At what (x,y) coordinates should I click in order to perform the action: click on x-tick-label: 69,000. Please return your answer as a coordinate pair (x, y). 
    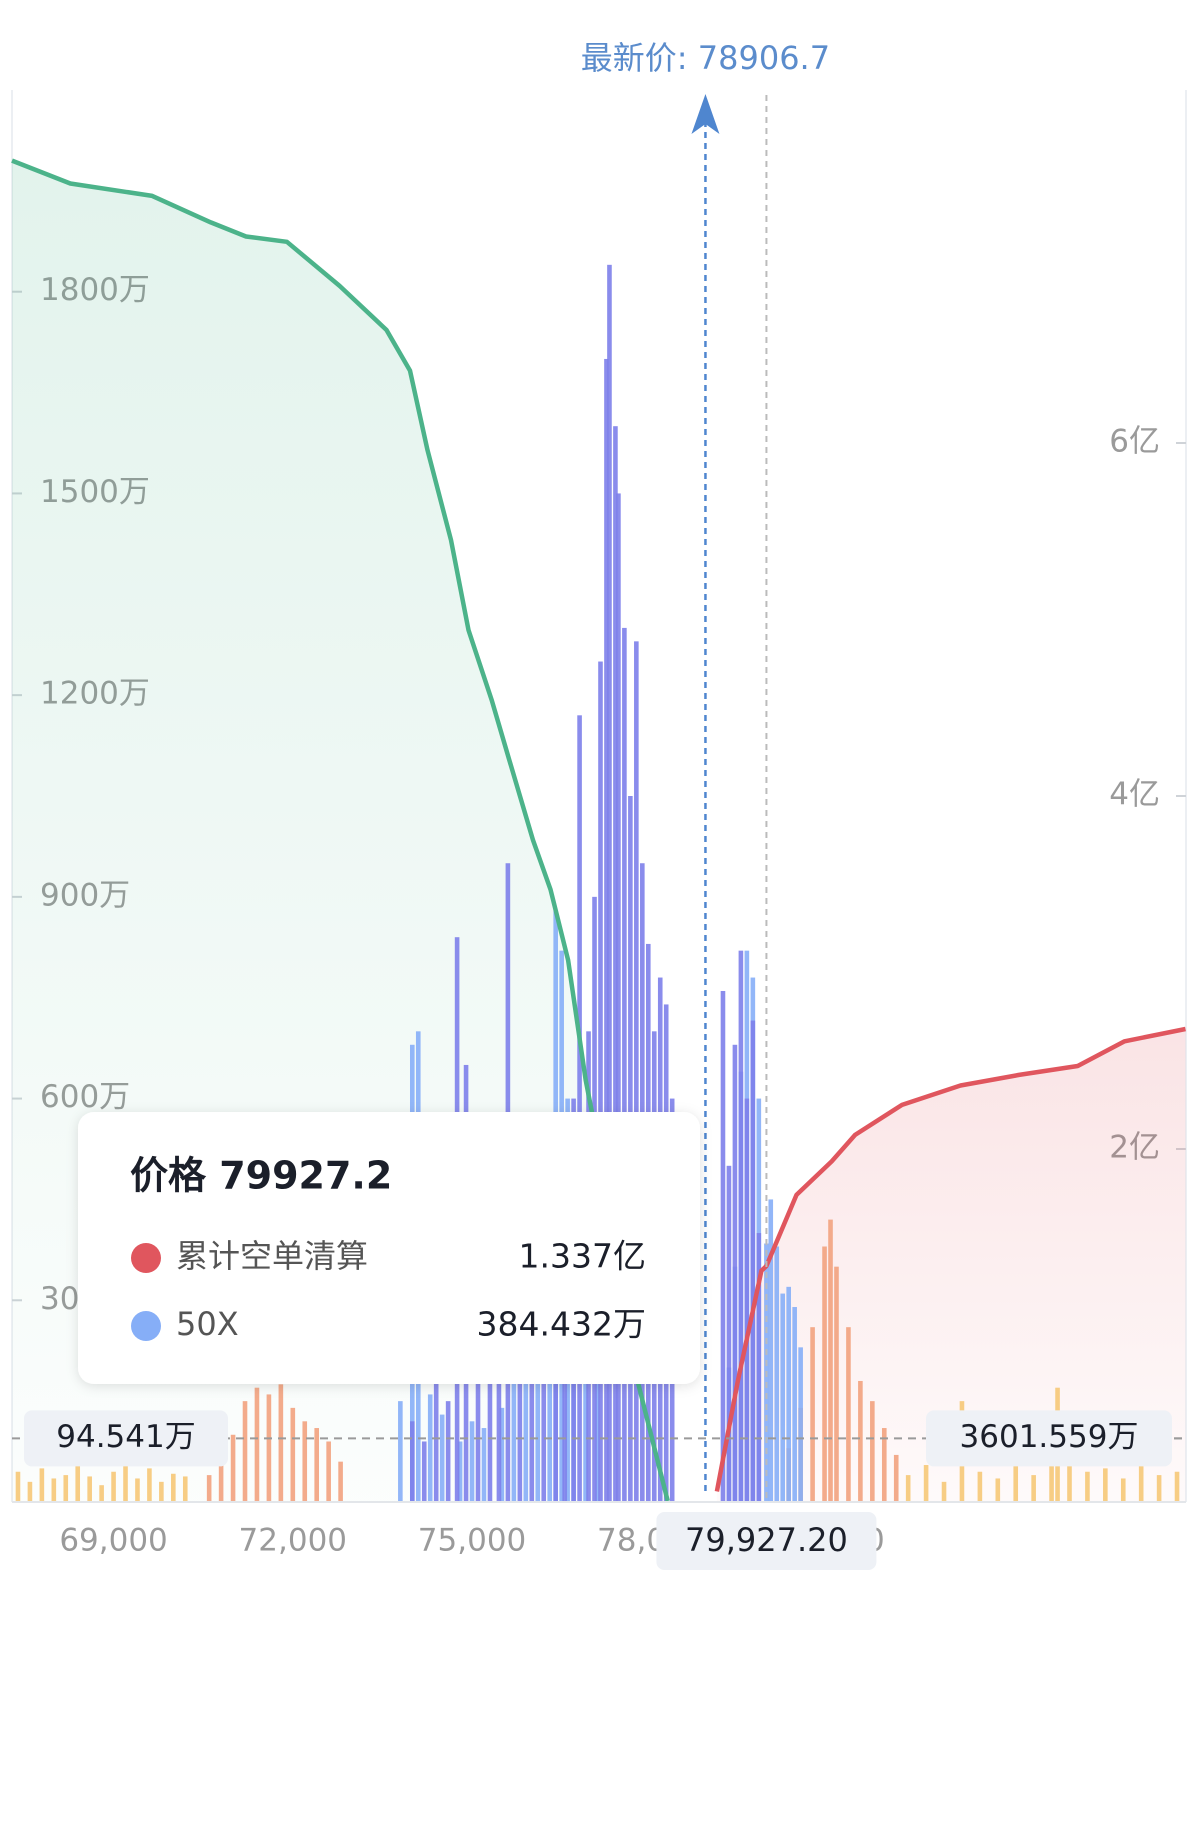
    Looking at the image, I should click on (113, 1541).